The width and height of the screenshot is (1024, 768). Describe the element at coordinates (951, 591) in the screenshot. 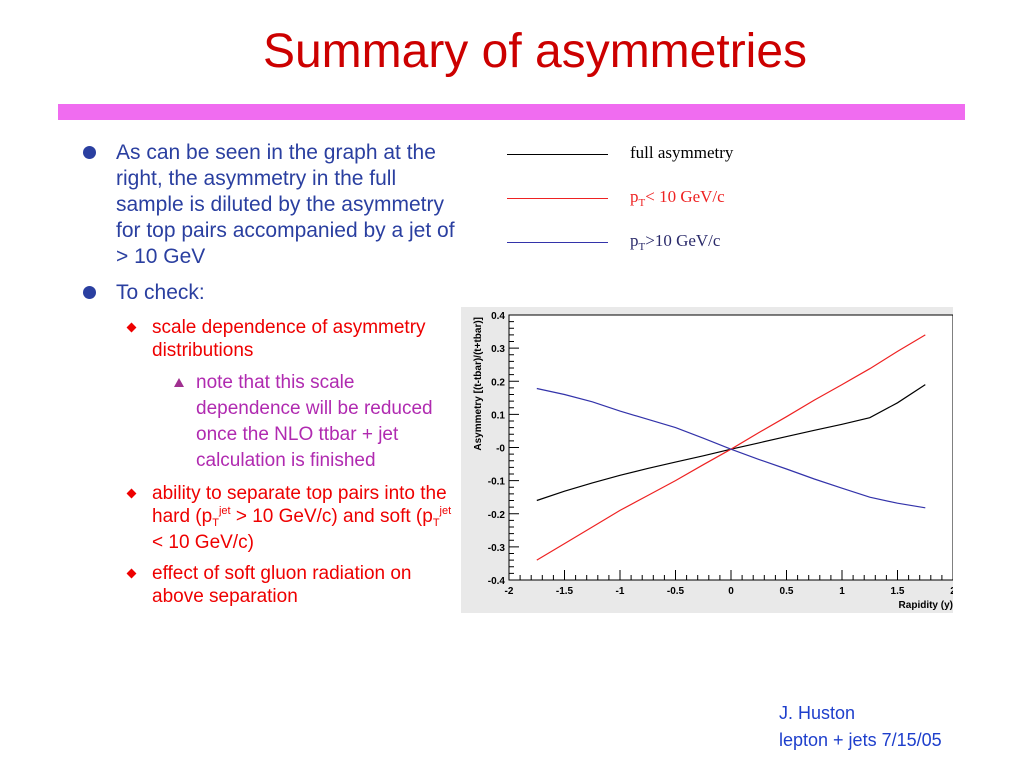

I see `x-tick-label: 2` at that location.